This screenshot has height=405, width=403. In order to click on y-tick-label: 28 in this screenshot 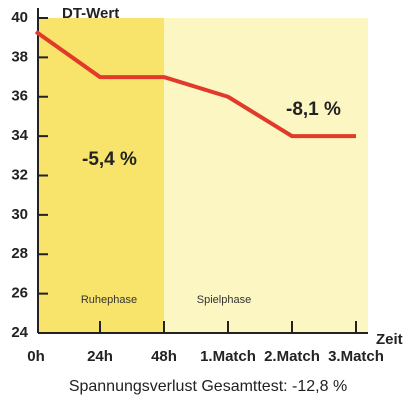, I will do `click(19, 253)`.